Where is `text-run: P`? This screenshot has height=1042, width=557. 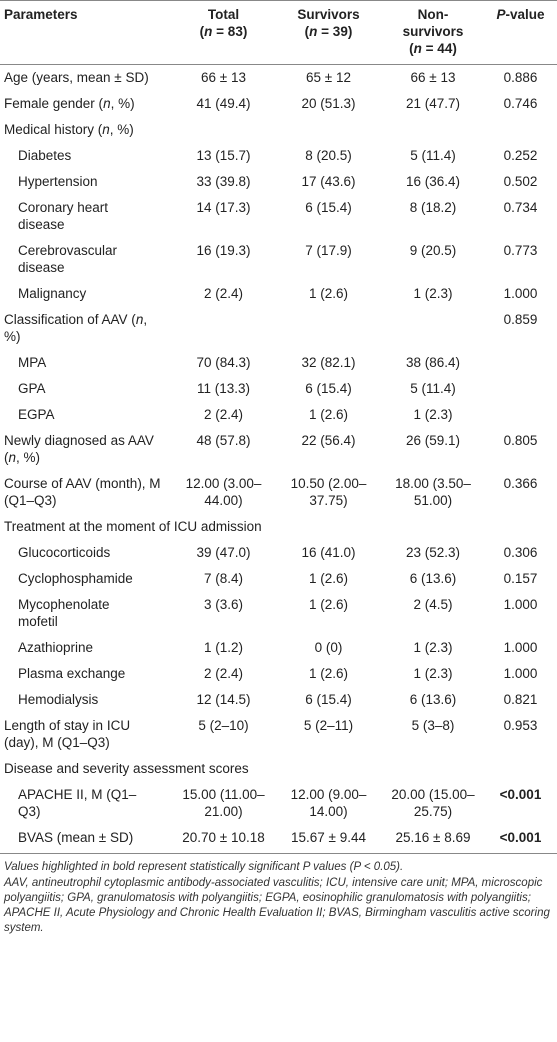
text-run: P is located at coordinates (501, 14).